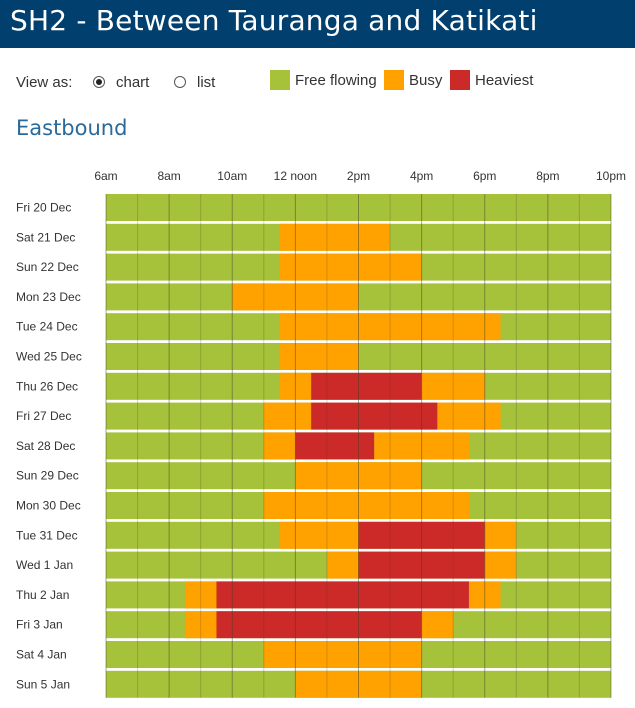 Image resolution: width=635 pixels, height=708 pixels. I want to click on day-label: Sun 5 Jan, so click(43, 684).